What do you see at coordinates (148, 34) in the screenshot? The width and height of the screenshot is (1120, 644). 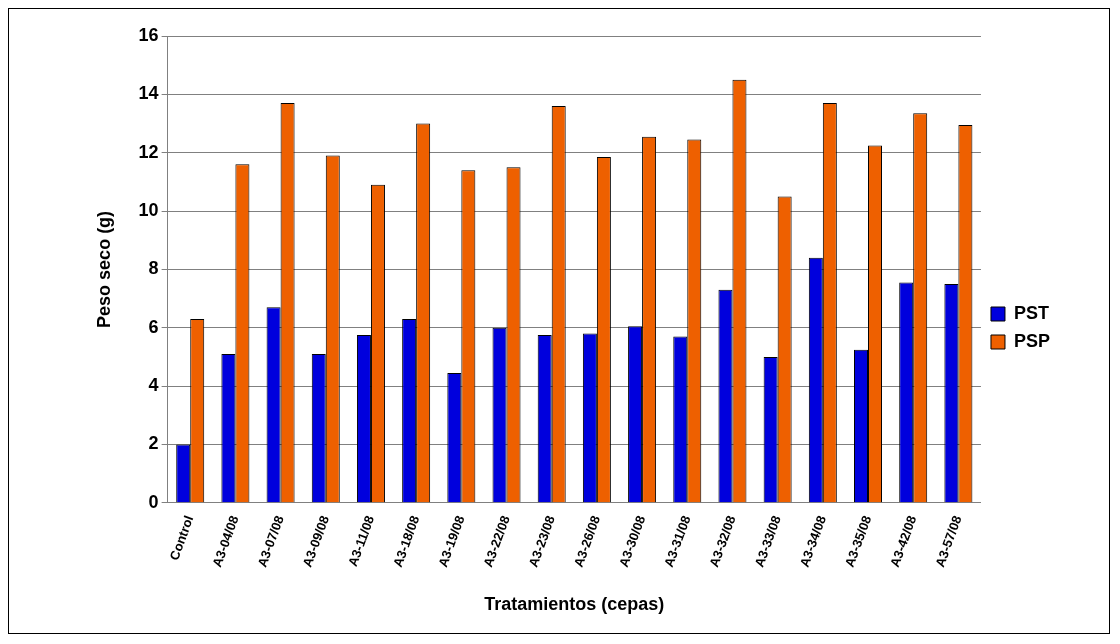 I see `y-tick-label: 16` at bounding box center [148, 34].